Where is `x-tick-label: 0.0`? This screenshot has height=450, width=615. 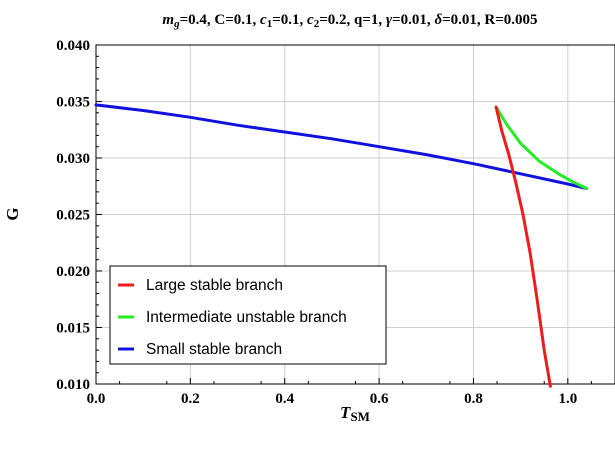 x-tick-label: 0.0 is located at coordinates (96, 399).